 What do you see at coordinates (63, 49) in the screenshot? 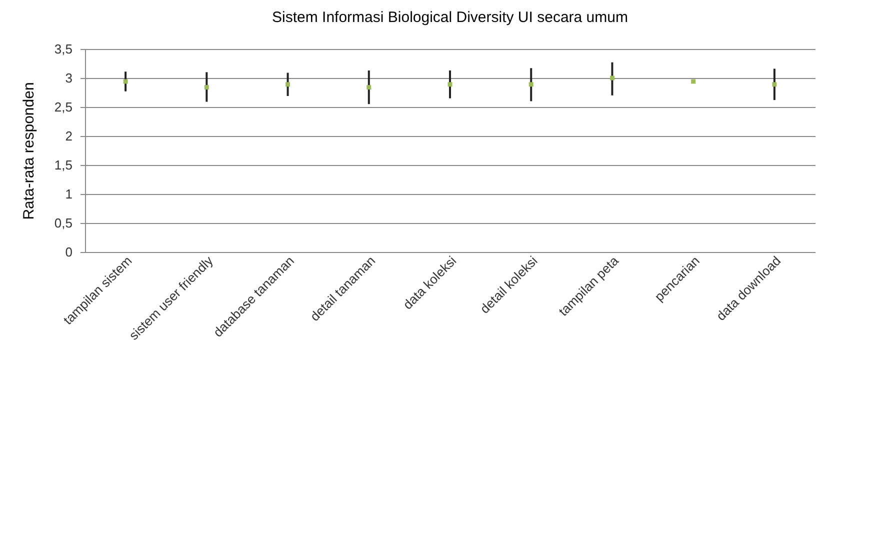
I see `y-tick-label: 3,5` at bounding box center [63, 49].